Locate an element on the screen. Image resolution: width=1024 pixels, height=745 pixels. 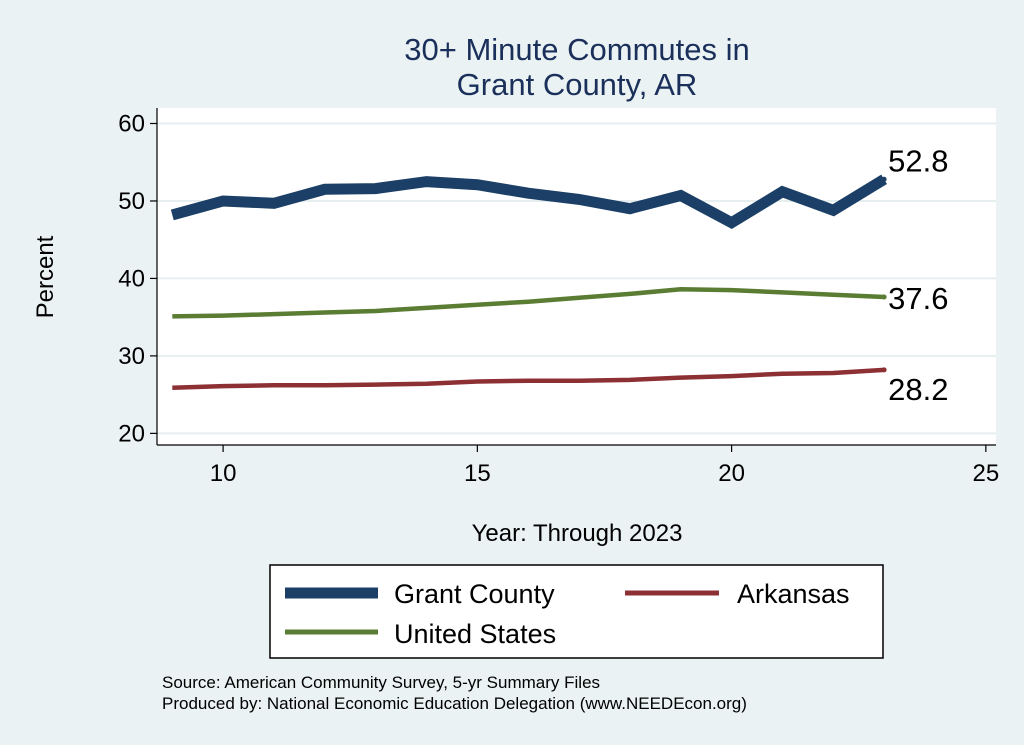
y-tick-label: 20 is located at coordinates (131, 433).